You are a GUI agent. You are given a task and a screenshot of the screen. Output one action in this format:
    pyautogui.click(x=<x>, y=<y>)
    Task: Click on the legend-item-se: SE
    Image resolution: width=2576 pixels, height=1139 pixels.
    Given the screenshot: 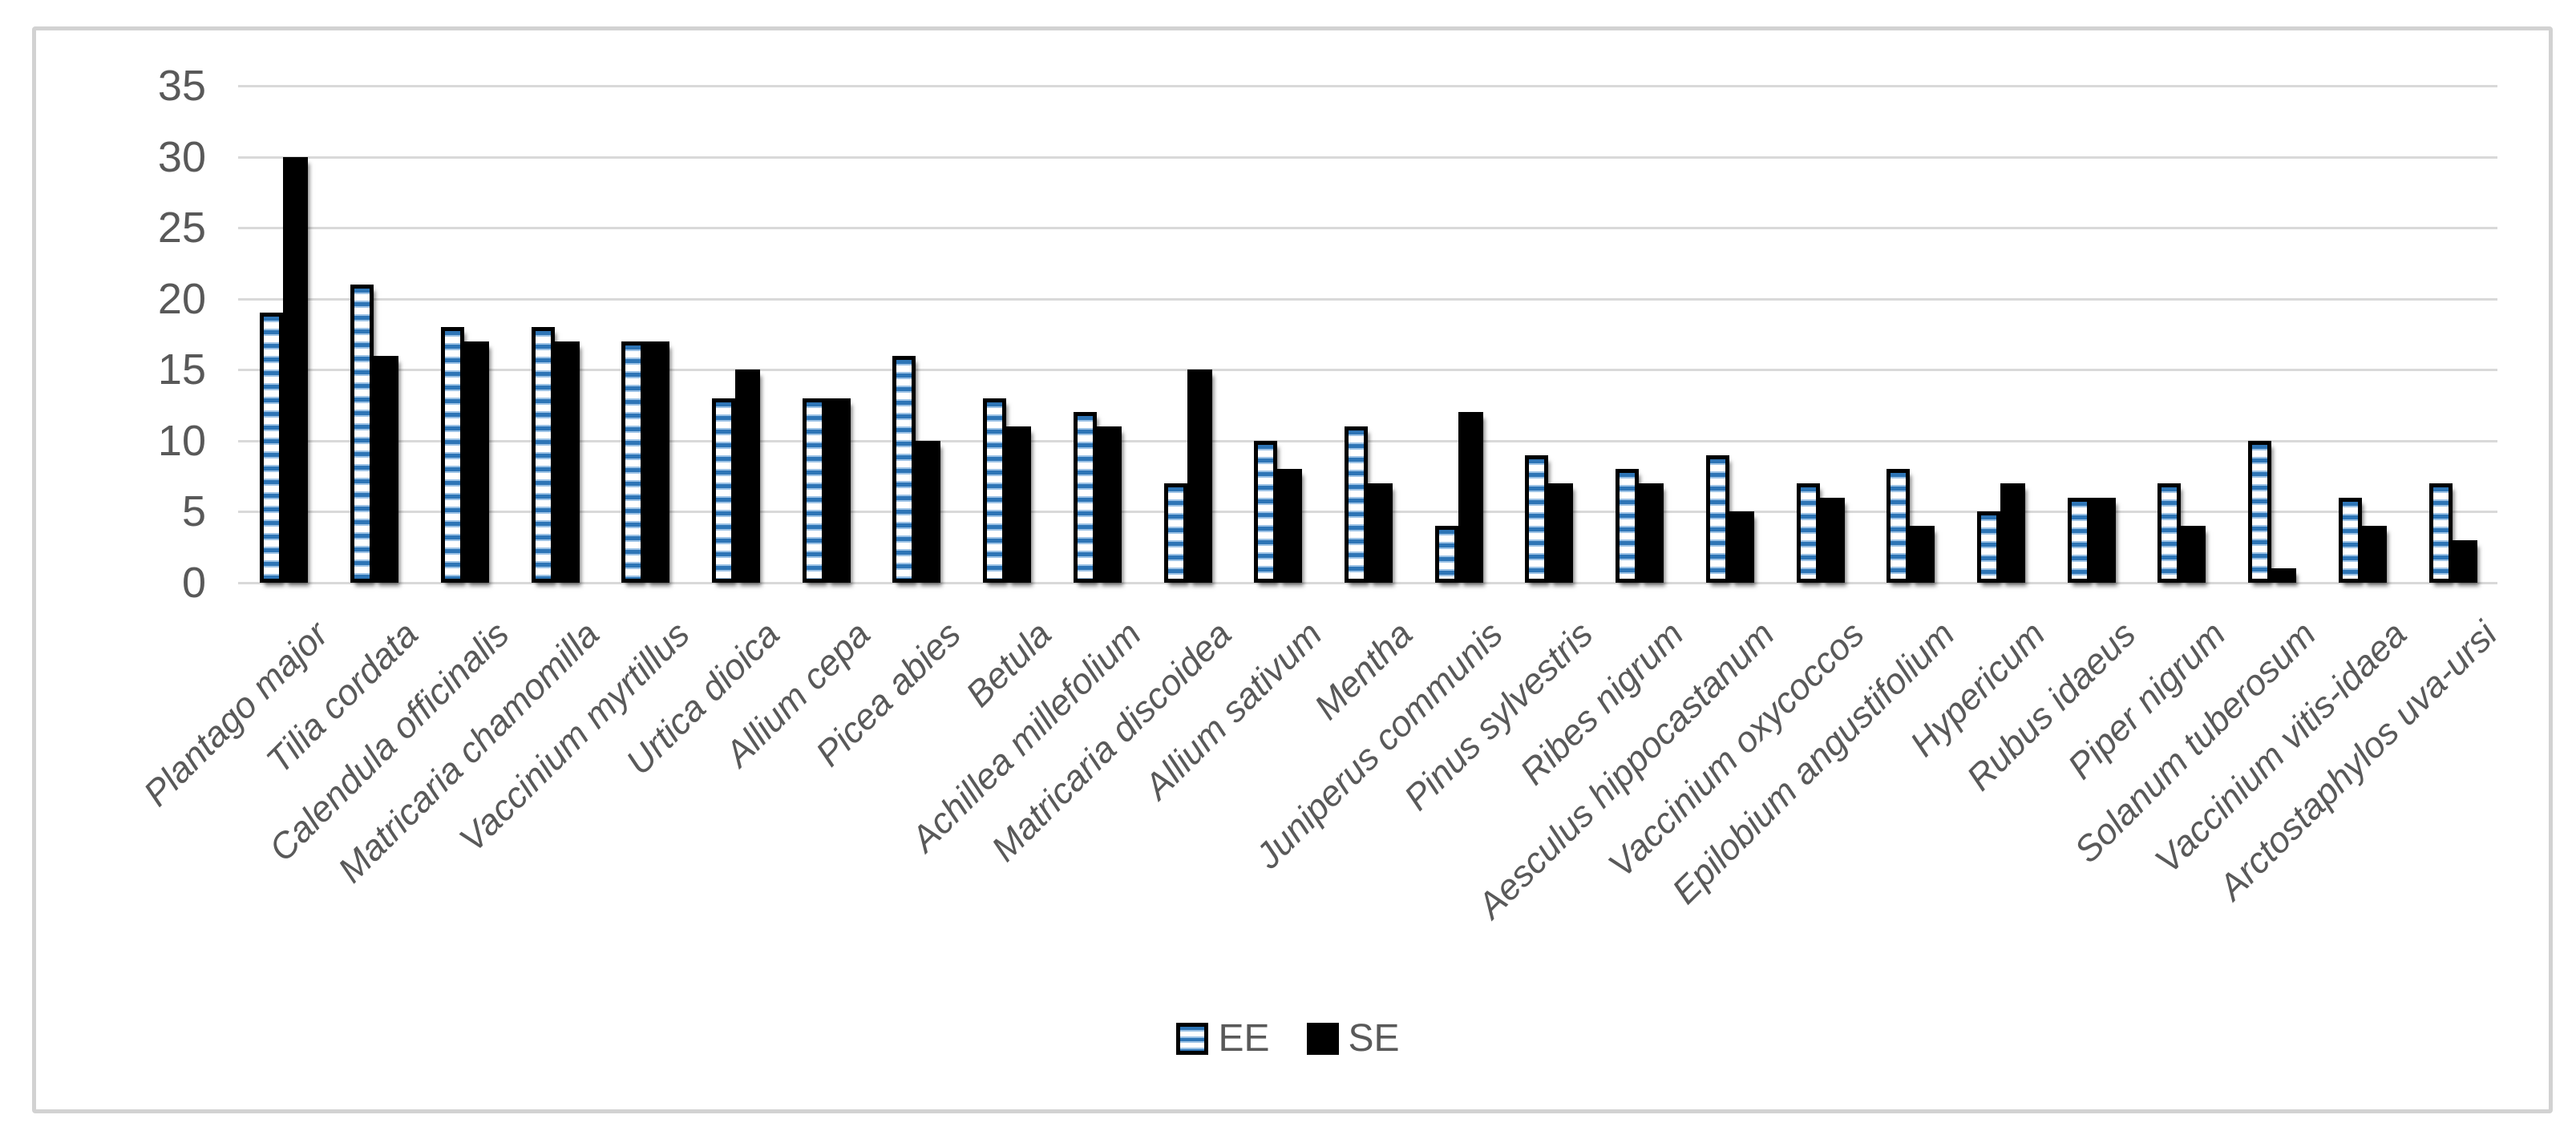 What is the action you would take?
    pyautogui.click(x=1353, y=1038)
    